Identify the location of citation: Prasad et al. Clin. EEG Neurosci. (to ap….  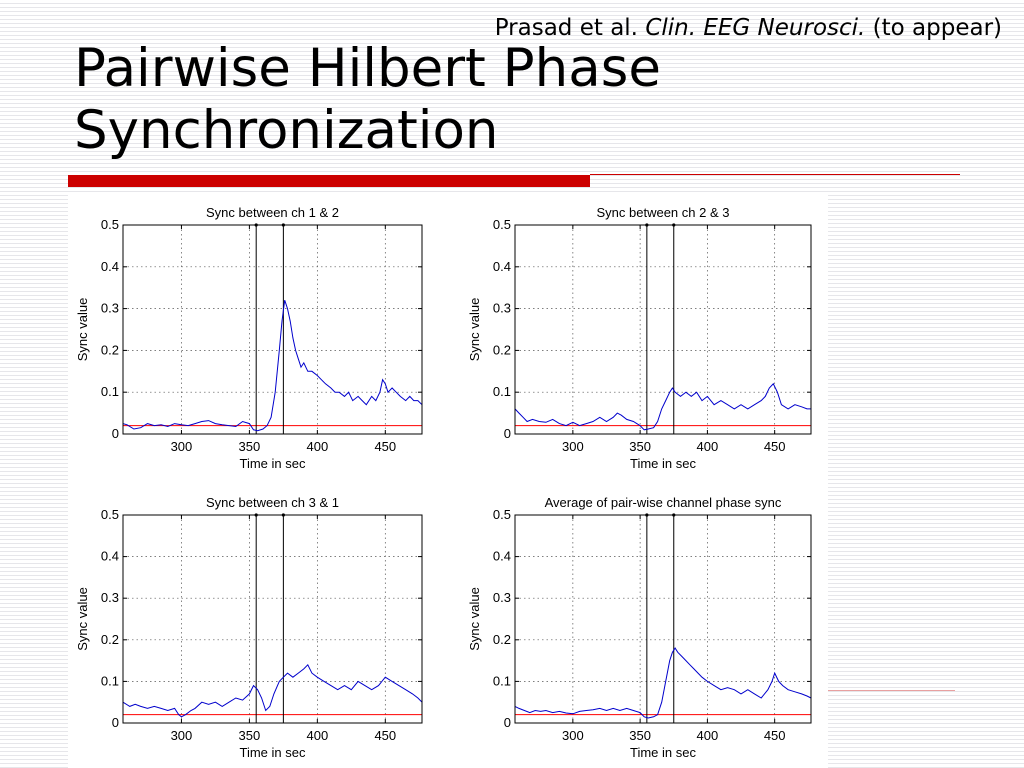
(748, 28).